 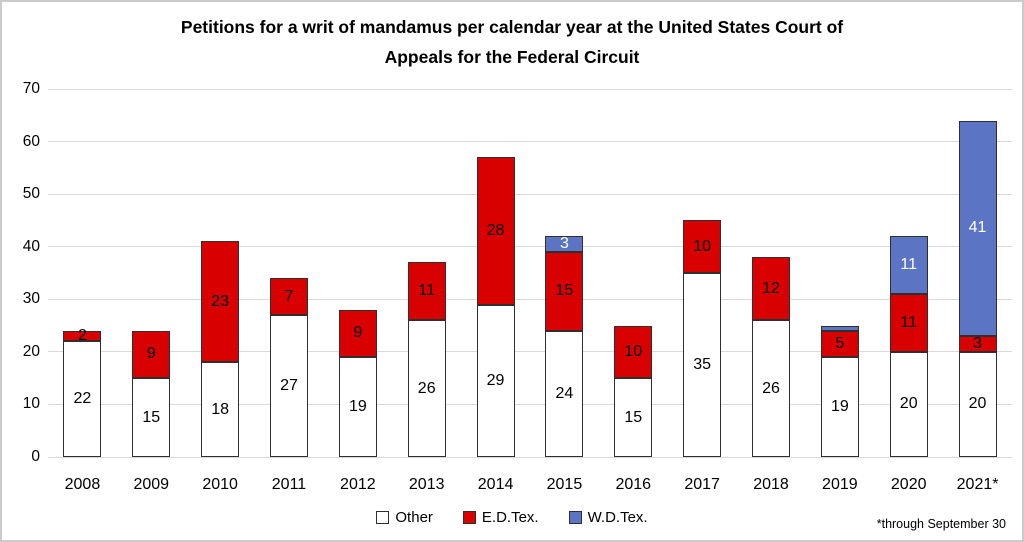 I want to click on bar-value-label: 12, so click(x=771, y=288).